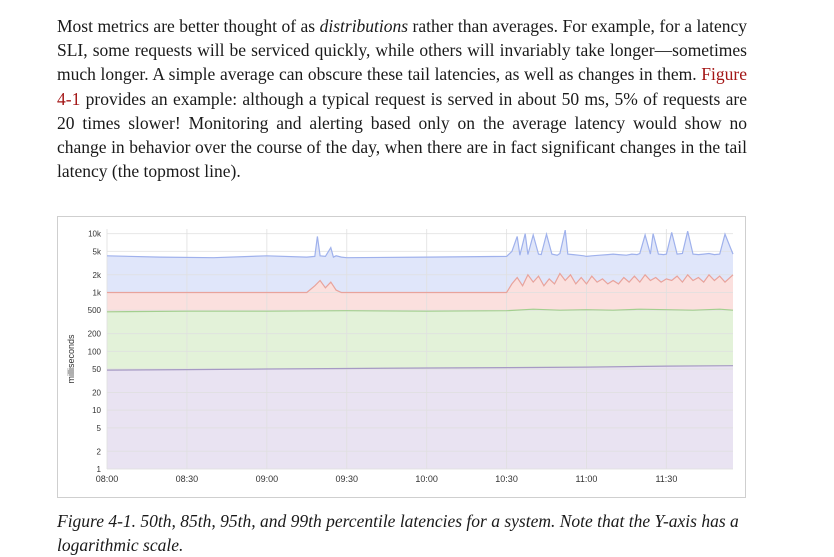 The width and height of the screenshot is (834, 557). Describe the element at coordinates (95, 234) in the screenshot. I see `y-tick-label: 10k` at that location.